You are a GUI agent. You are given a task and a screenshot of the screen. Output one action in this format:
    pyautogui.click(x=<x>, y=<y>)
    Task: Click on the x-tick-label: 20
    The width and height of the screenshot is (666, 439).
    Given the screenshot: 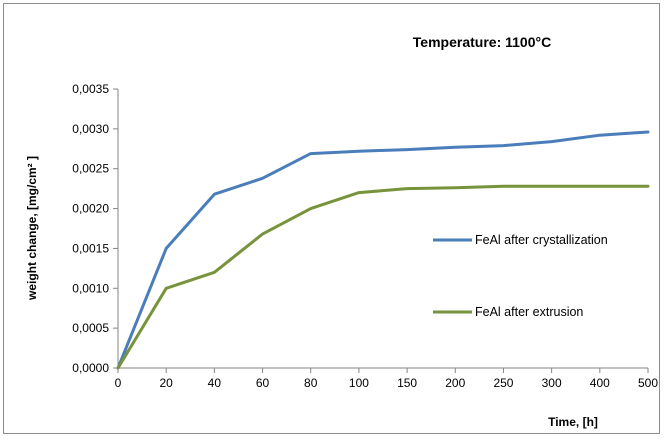 What is the action you would take?
    pyautogui.click(x=167, y=383)
    